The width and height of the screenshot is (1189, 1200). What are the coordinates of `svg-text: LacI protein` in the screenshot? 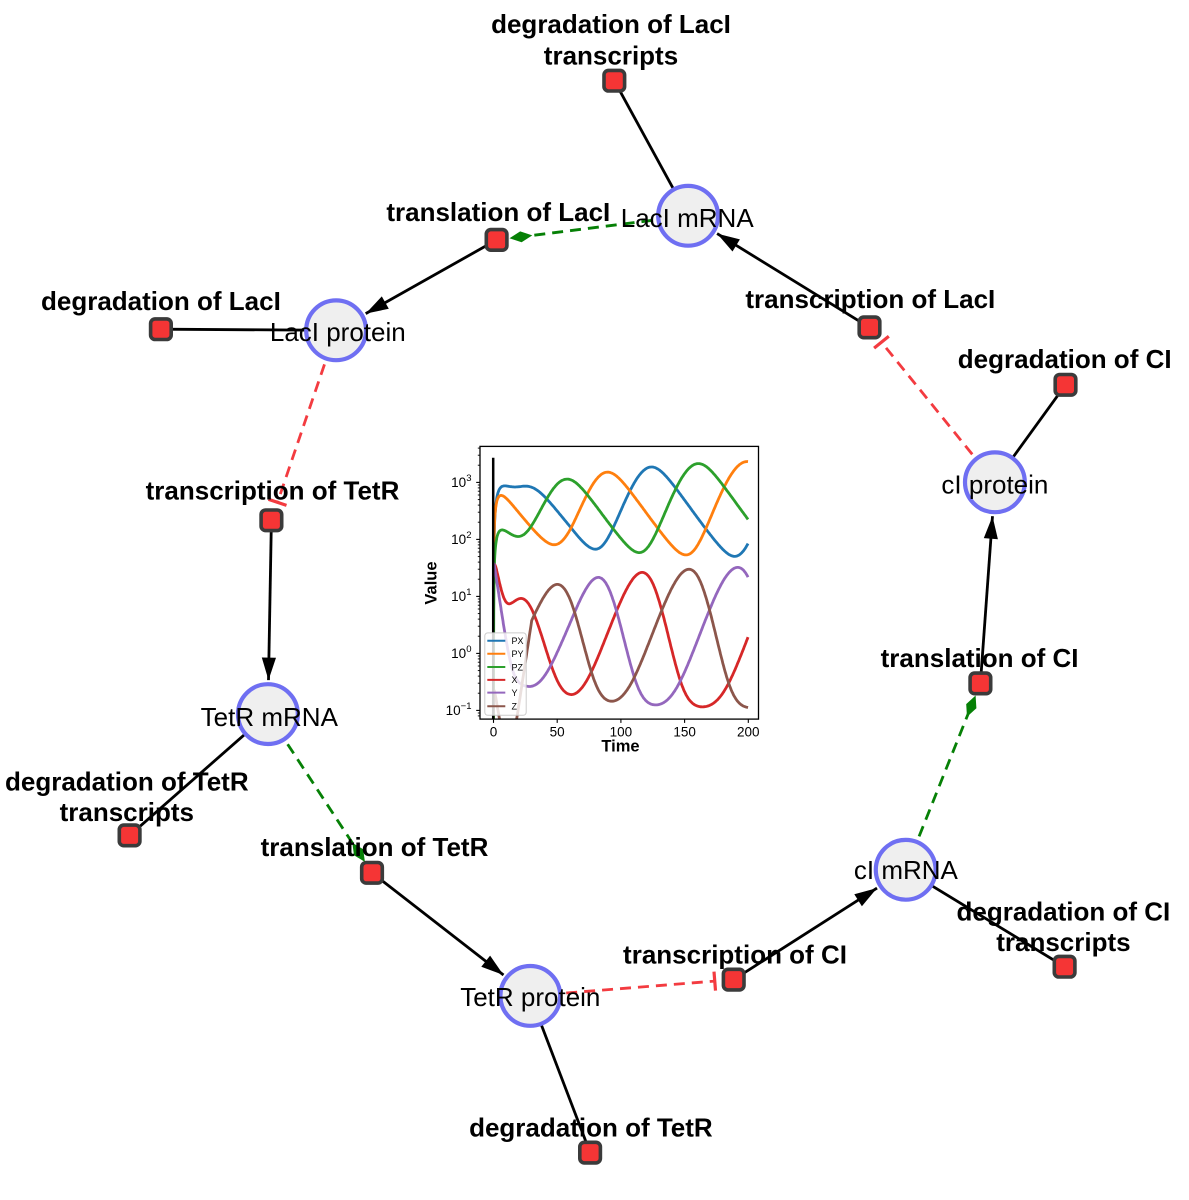 It's located at (338, 332).